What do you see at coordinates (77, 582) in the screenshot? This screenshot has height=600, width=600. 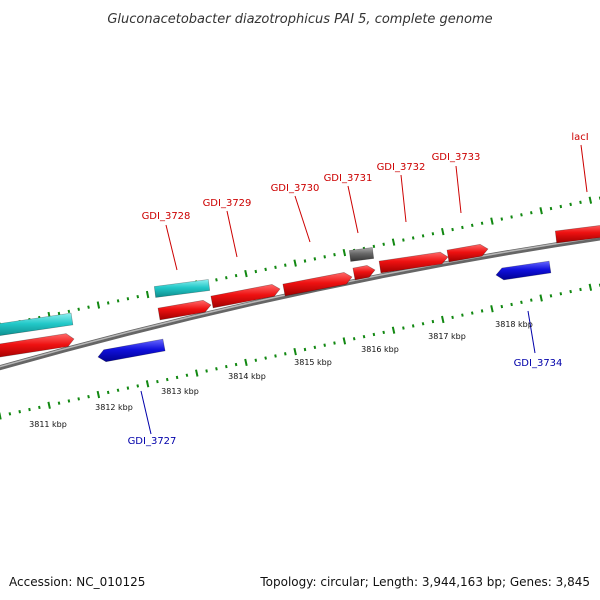 I see `accession-text: Accession: NC_010125` at bounding box center [77, 582].